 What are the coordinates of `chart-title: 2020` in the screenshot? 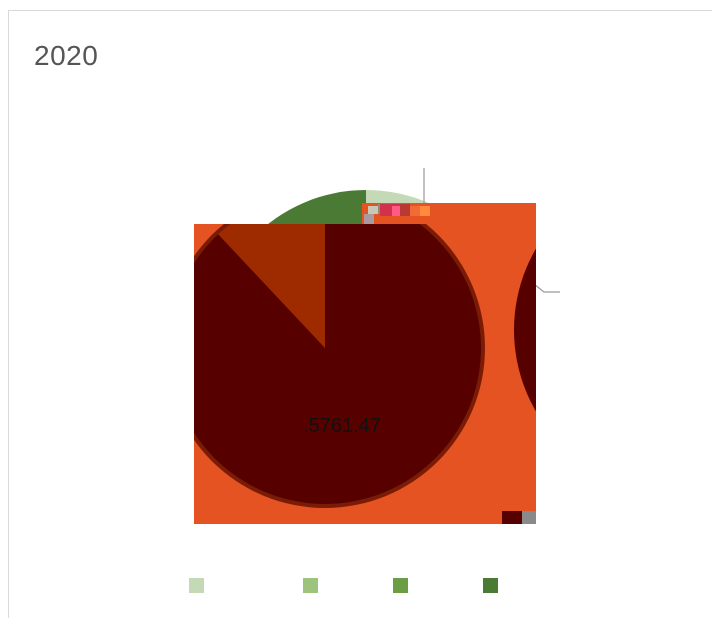 It's located at (66, 55).